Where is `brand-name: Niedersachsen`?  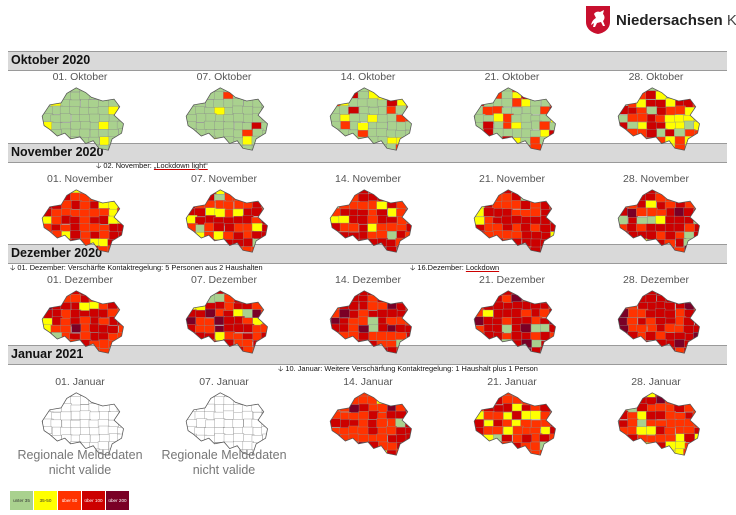
brand-name: Niedersachsen is located at coordinates (669, 20).